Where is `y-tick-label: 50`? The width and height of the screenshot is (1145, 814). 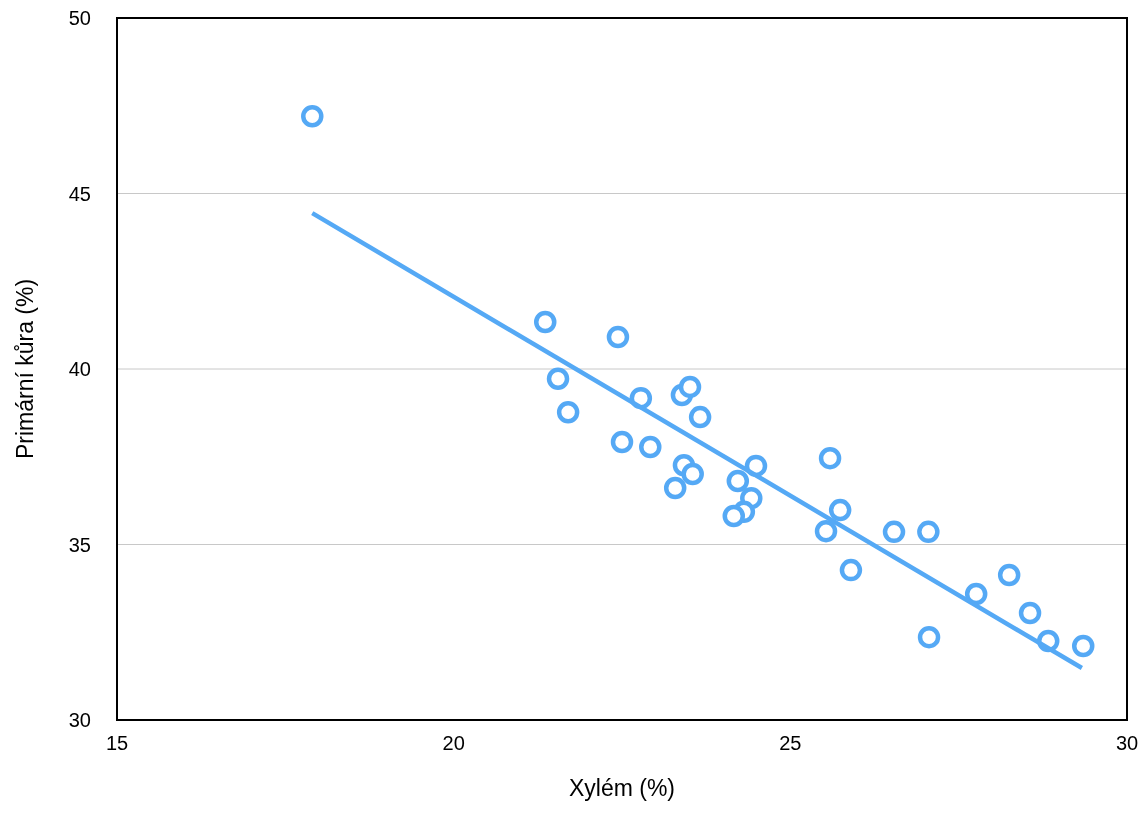 y-tick-label: 50 is located at coordinates (79, 18).